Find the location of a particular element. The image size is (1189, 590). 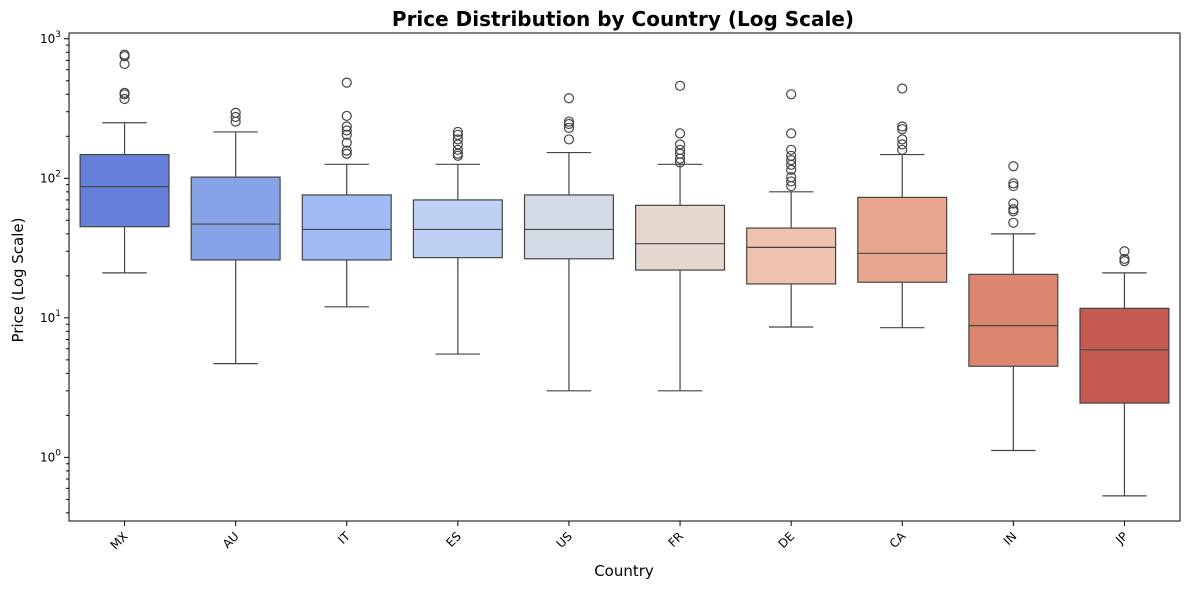

x-tick-label: DE is located at coordinates (786, 540).